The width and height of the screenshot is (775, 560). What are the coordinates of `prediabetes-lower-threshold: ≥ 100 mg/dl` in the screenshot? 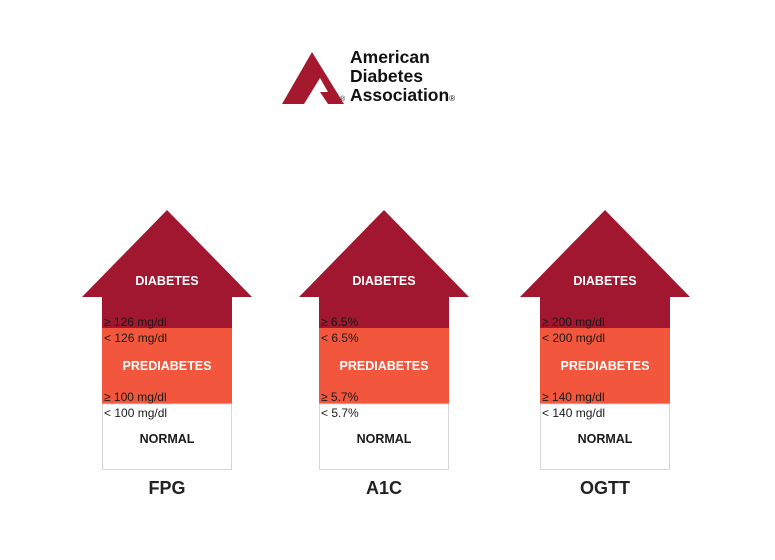 It's located at (135, 397).